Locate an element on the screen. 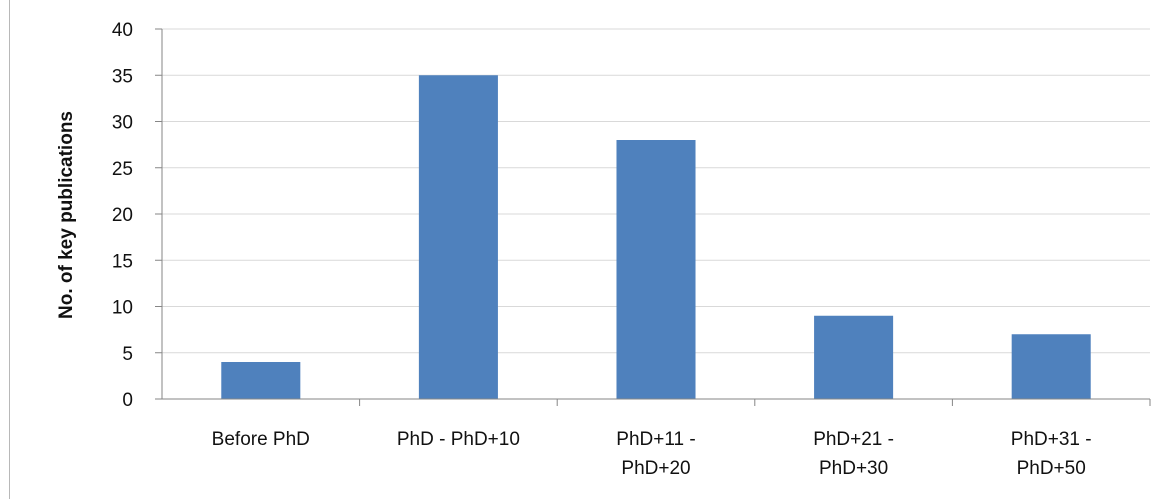  y-tick-label: 5 is located at coordinates (127, 354).